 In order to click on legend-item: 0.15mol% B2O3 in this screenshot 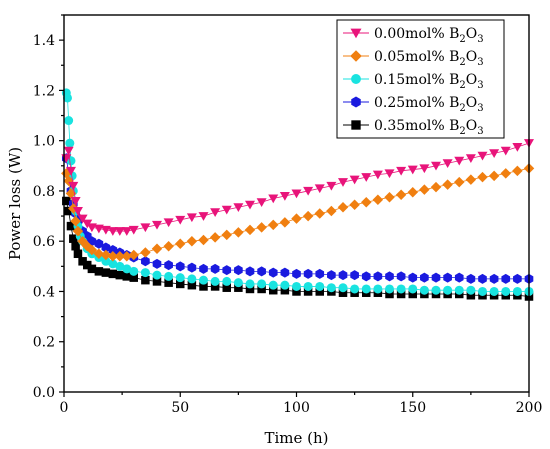, I will do `click(413, 81)`.